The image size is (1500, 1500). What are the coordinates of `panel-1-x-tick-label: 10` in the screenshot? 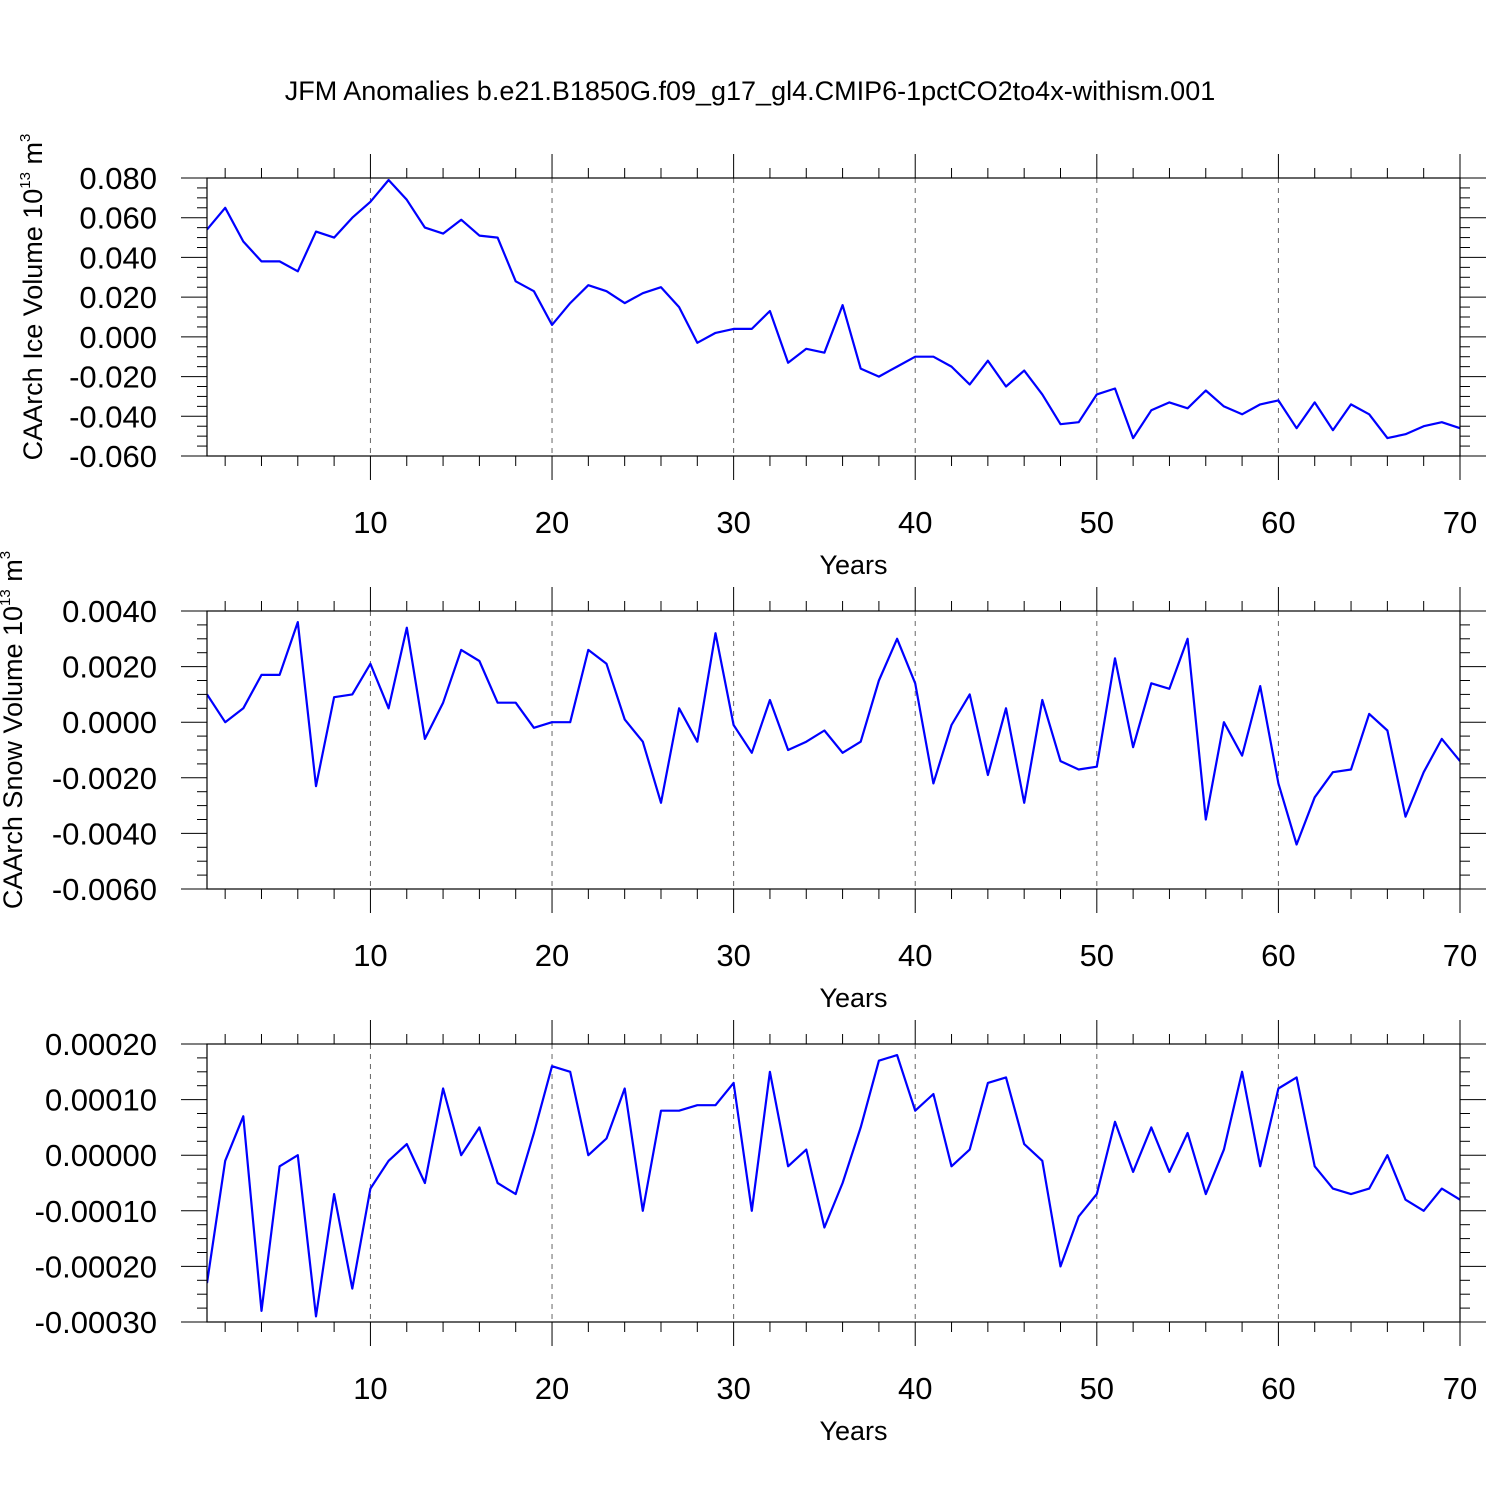 It's located at (370, 522).